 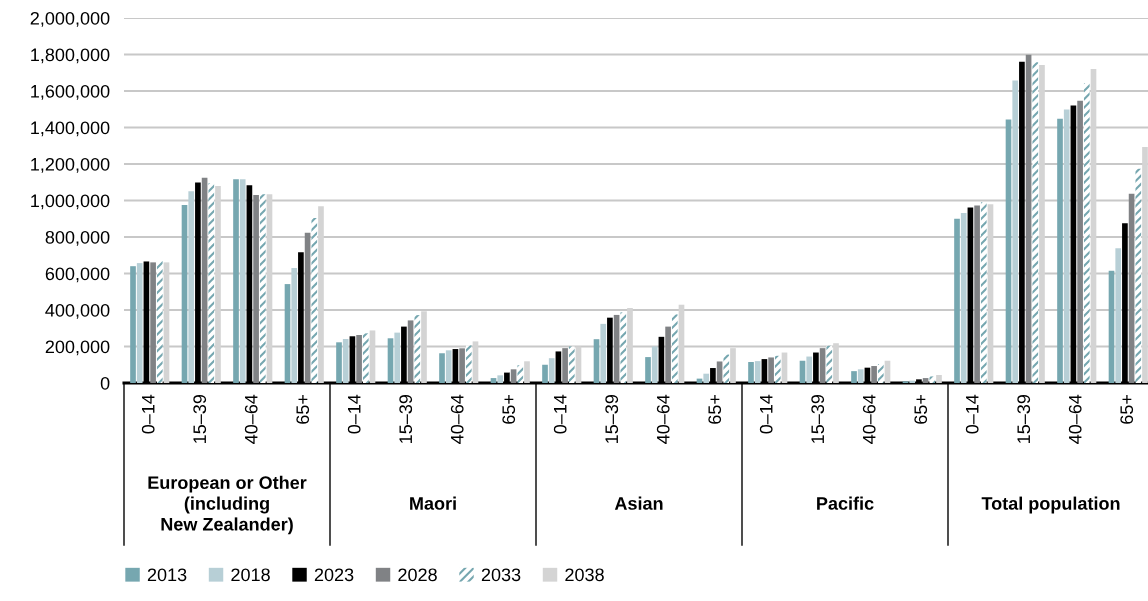 I want to click on y-tick-label: 0, so click(x=105, y=383).